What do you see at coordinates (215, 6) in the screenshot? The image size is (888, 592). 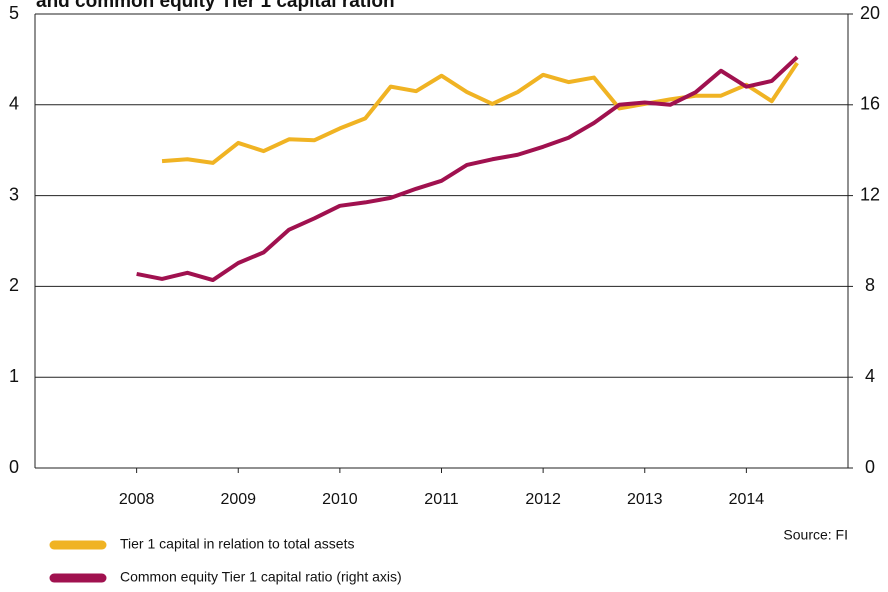 I see `chart-title: and common equity Tier 1 capital ration` at bounding box center [215, 6].